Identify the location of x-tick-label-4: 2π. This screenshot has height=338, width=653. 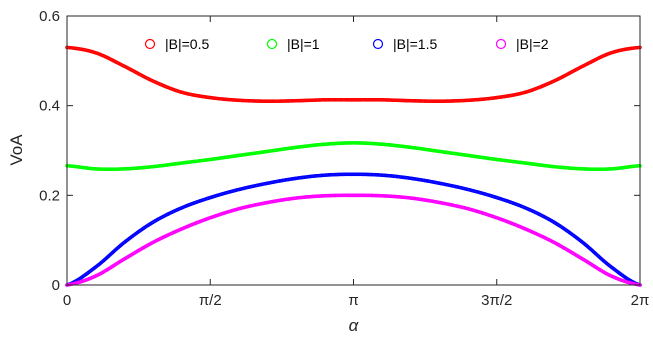
(640, 300).